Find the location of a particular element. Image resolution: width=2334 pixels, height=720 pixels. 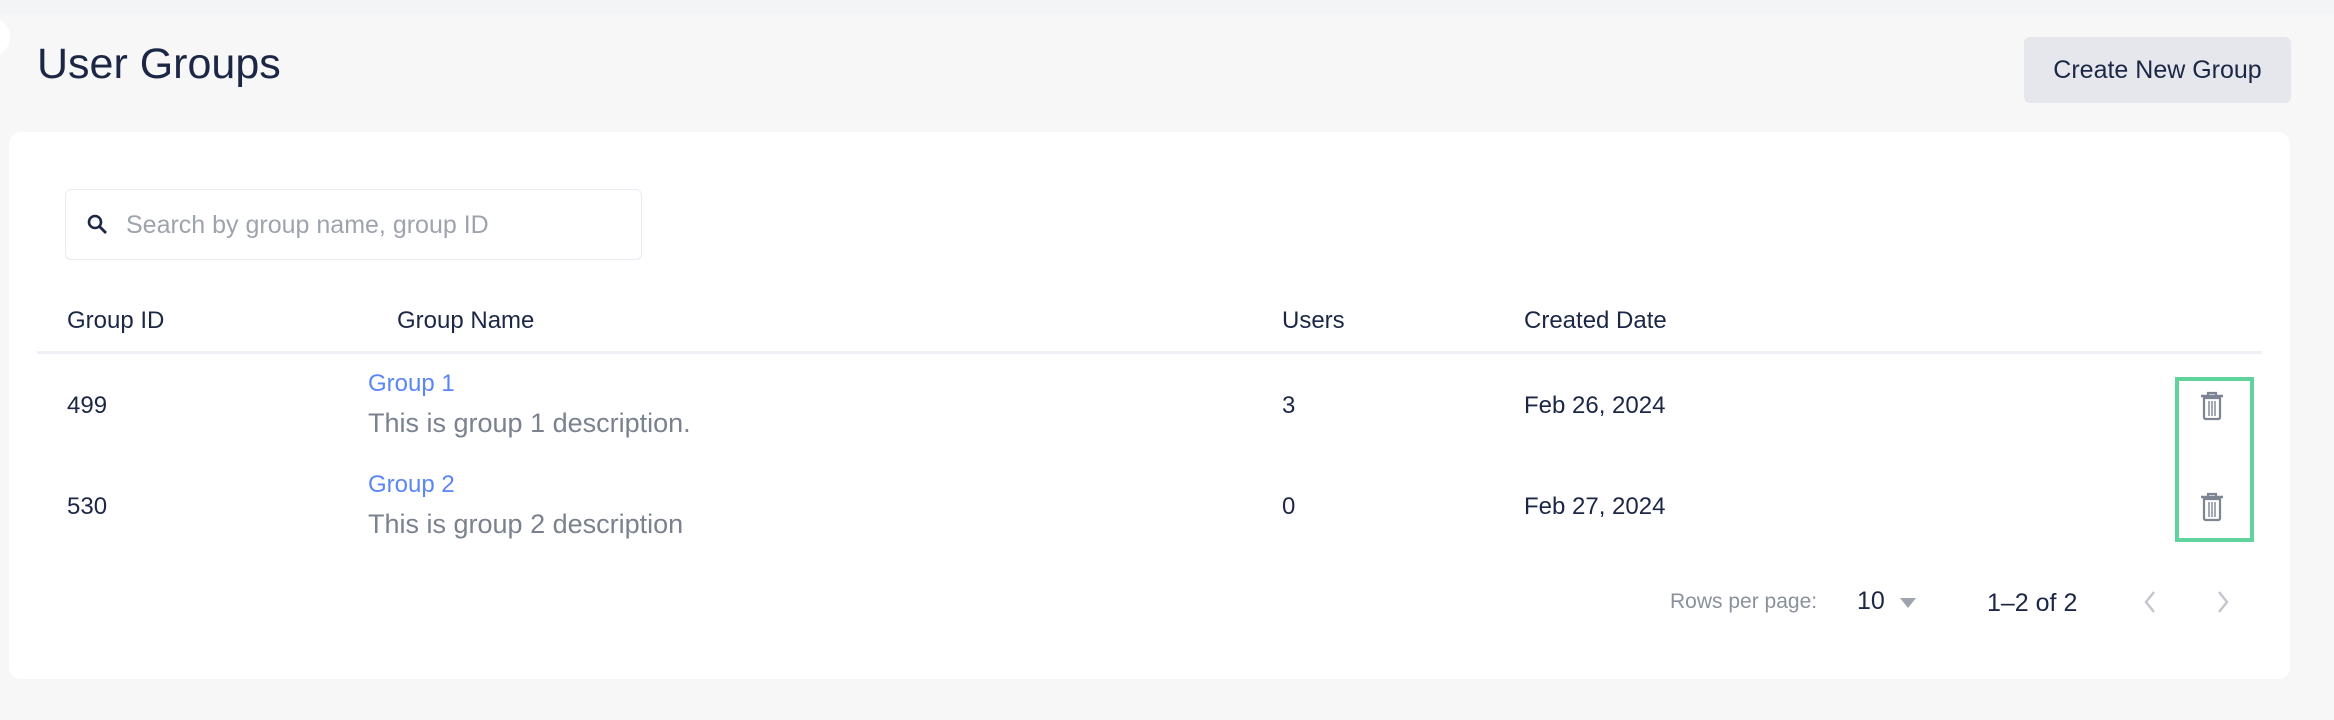

group-name-link: Group 2 is located at coordinates (411, 484).